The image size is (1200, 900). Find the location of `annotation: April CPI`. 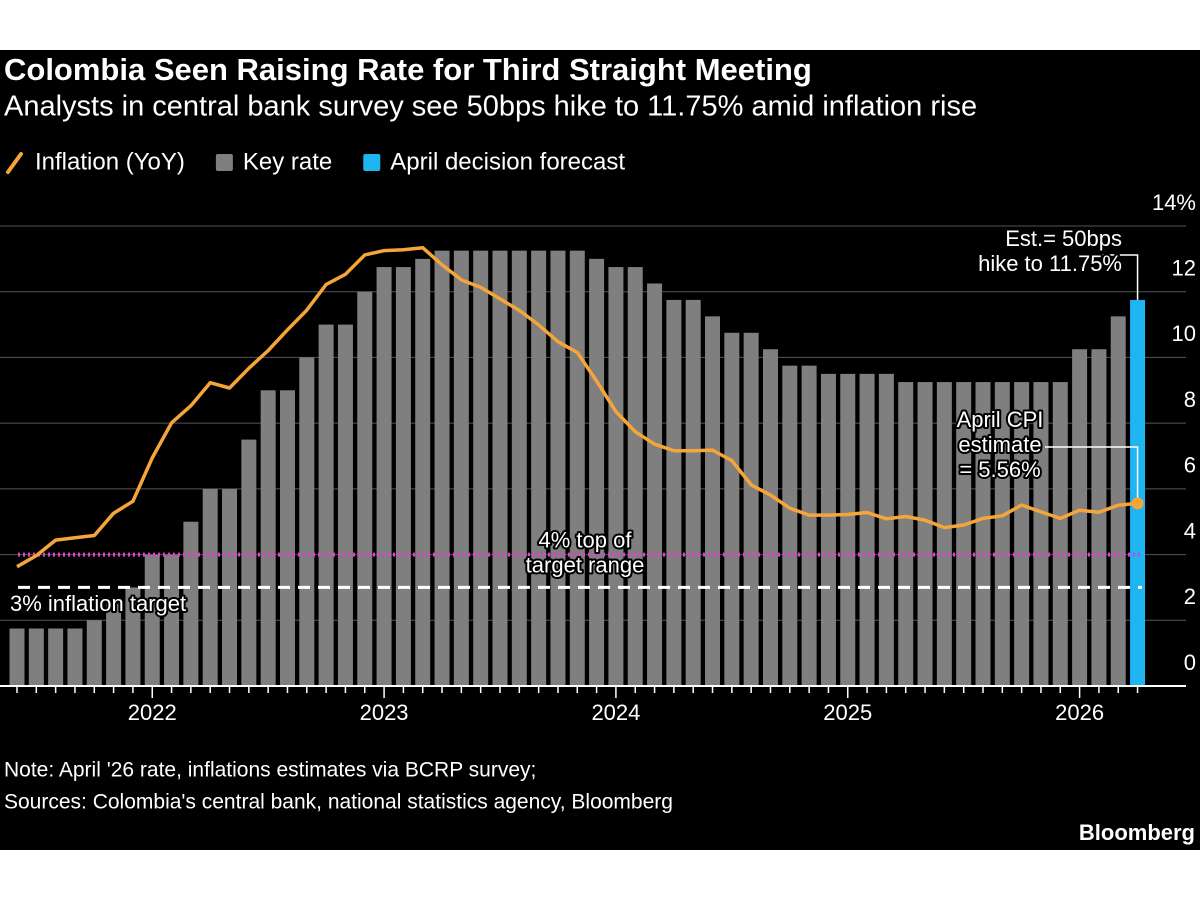

annotation: April CPI is located at coordinates (1000, 419).